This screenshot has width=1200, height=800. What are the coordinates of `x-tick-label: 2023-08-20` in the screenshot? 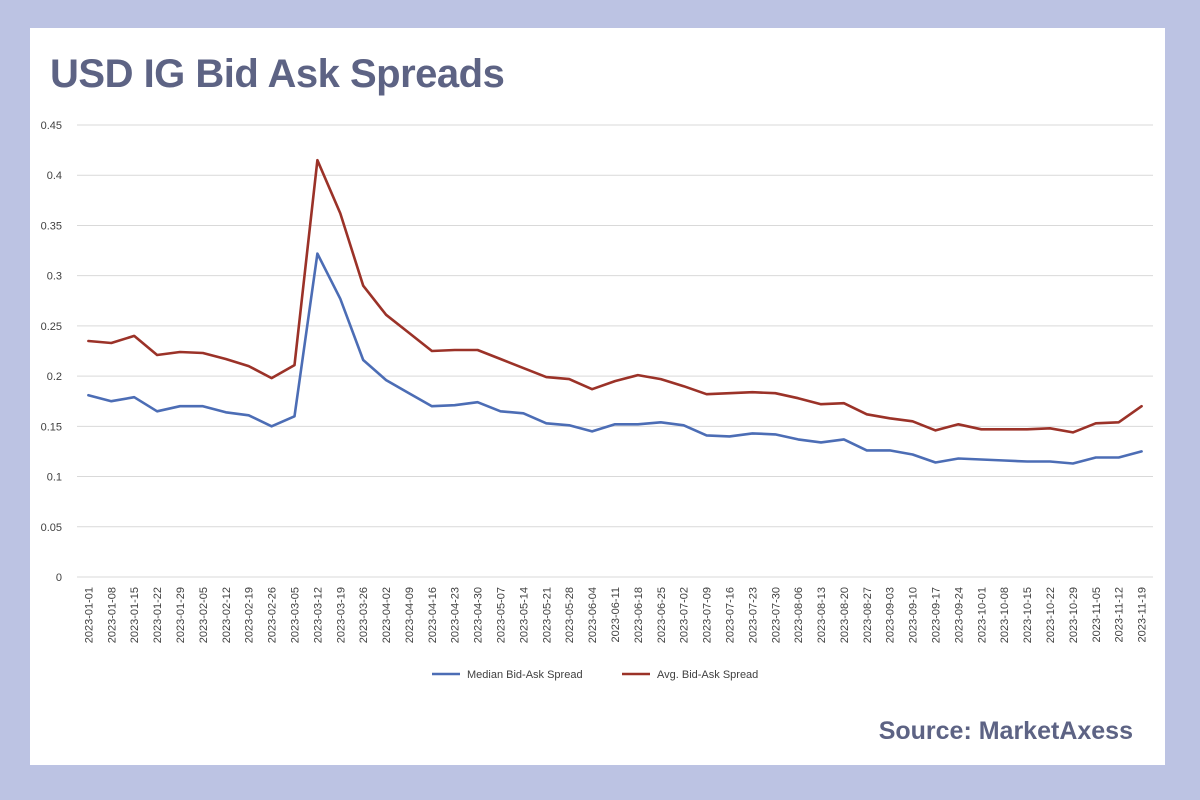 It's located at (845, 615).